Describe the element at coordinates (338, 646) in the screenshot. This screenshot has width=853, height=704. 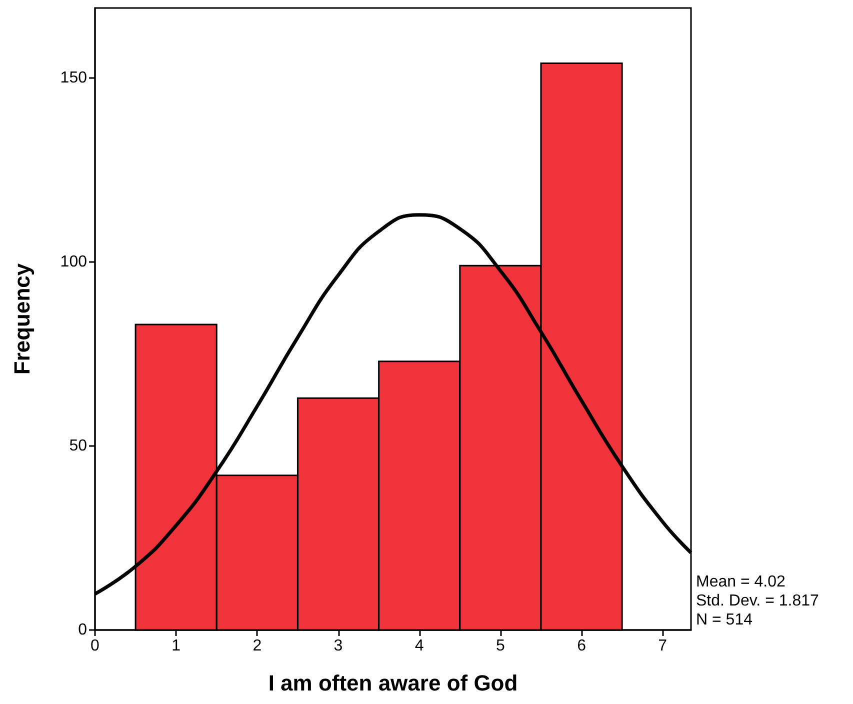
I see `x-tick-label: 3` at that location.